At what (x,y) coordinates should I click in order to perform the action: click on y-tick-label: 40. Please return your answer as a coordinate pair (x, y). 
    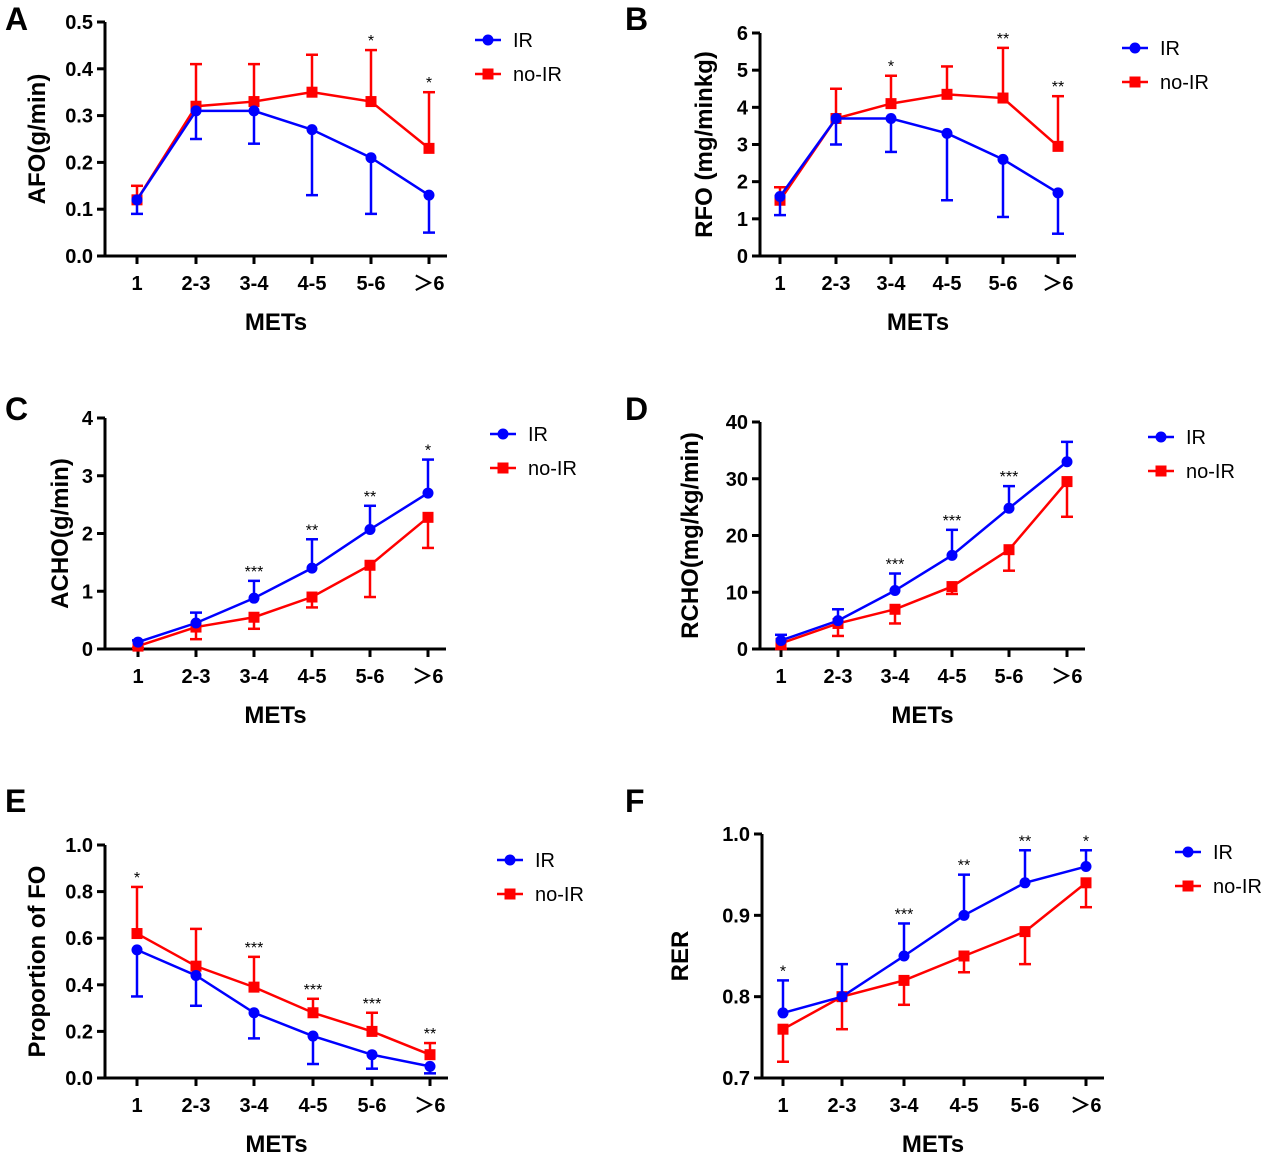
    Looking at the image, I should click on (737, 423).